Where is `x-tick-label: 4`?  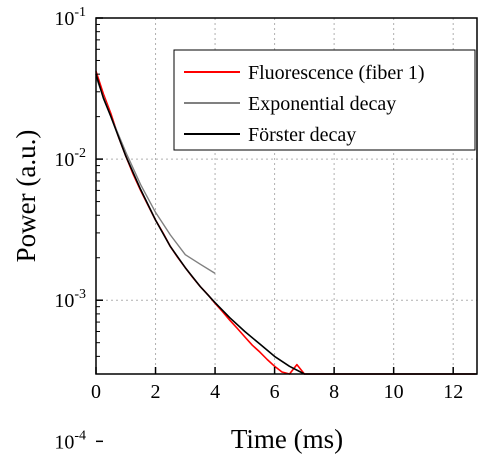 x-tick-label: 4 is located at coordinates (215, 392).